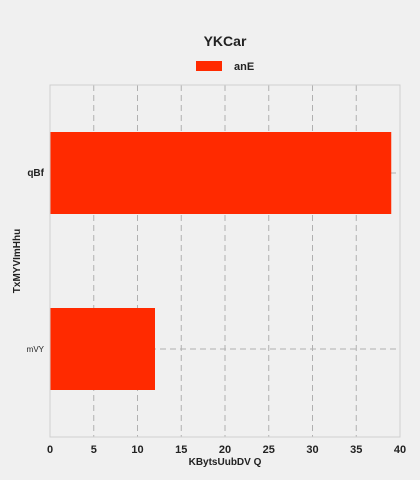 The width and height of the screenshot is (420, 480). I want to click on x-tick-labels: 0 5 10 15 20 25 30 35 40, so click(226, 450).